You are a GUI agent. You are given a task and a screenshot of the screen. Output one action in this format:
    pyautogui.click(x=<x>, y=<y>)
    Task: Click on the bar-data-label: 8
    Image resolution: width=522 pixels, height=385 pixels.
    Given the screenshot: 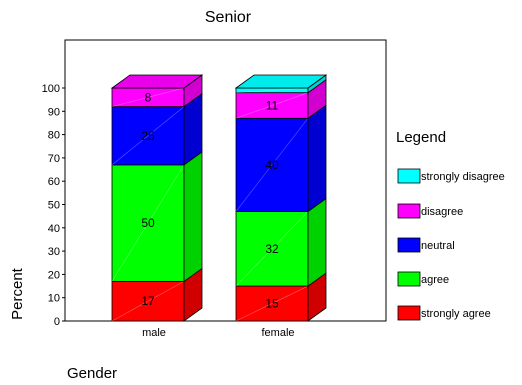 What is the action you would take?
    pyautogui.click(x=148, y=97)
    